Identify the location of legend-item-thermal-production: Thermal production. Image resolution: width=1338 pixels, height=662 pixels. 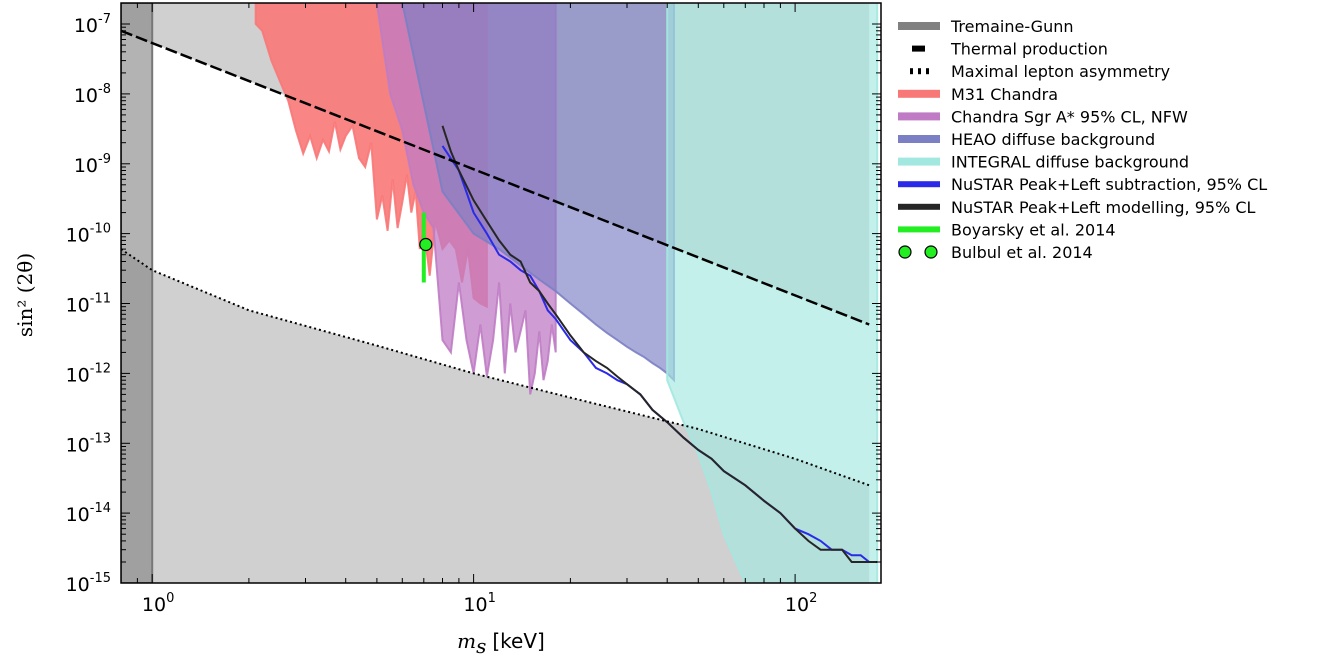
(1010, 49).